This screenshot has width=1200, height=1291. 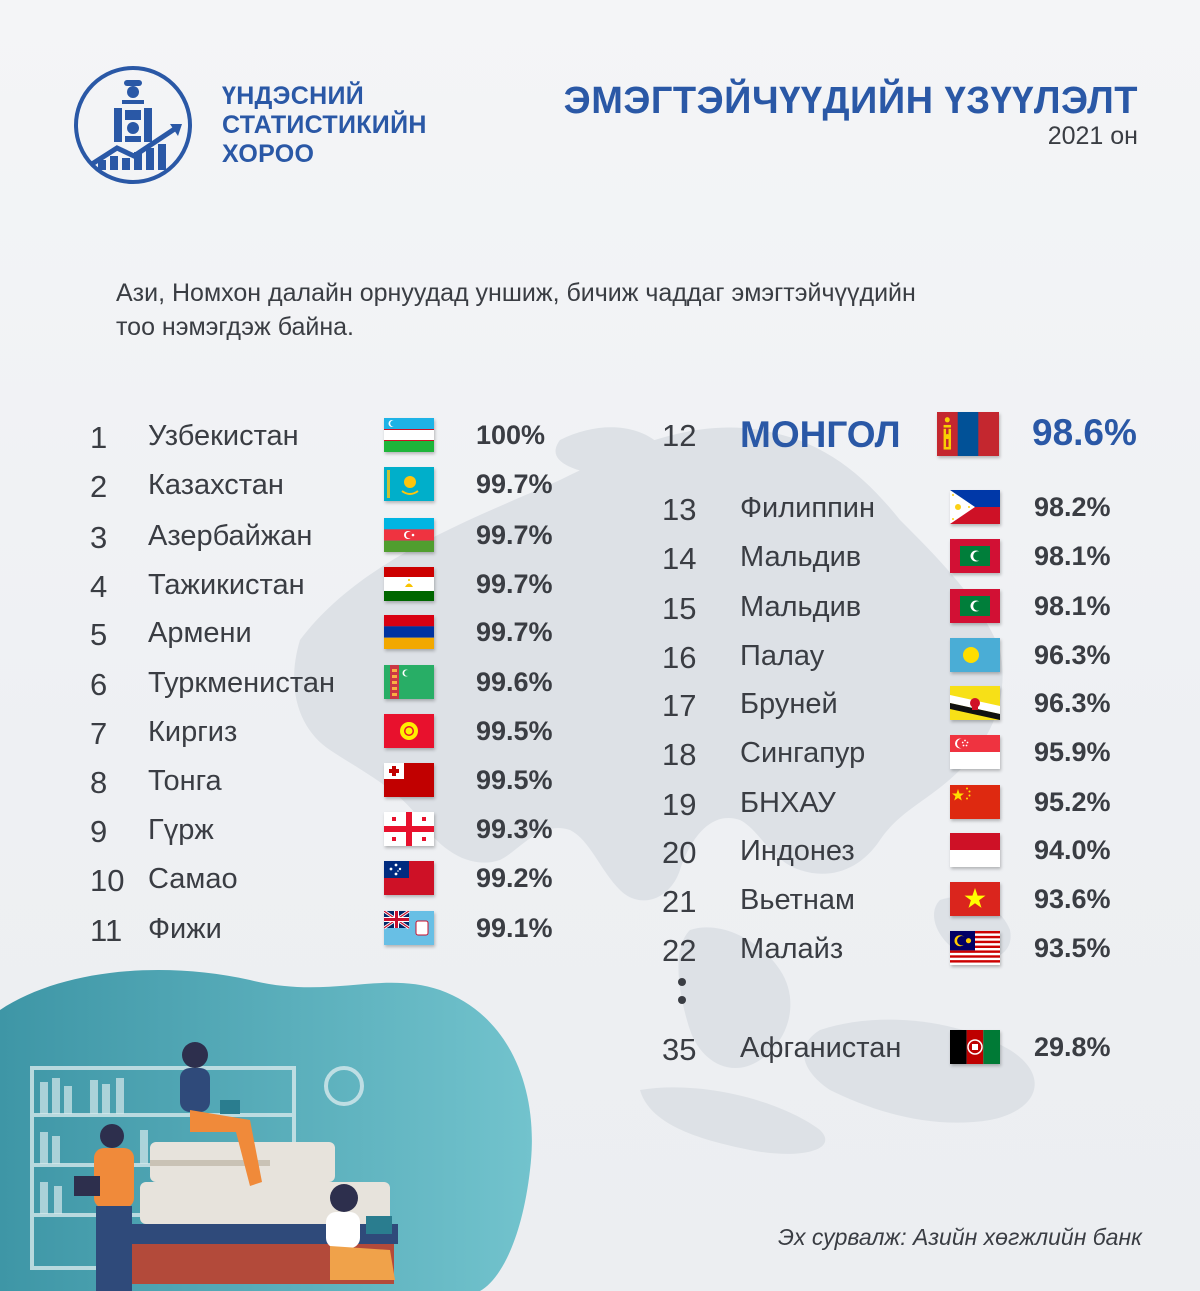 I want to click on country-name: Тажикистан, so click(x=226, y=585).